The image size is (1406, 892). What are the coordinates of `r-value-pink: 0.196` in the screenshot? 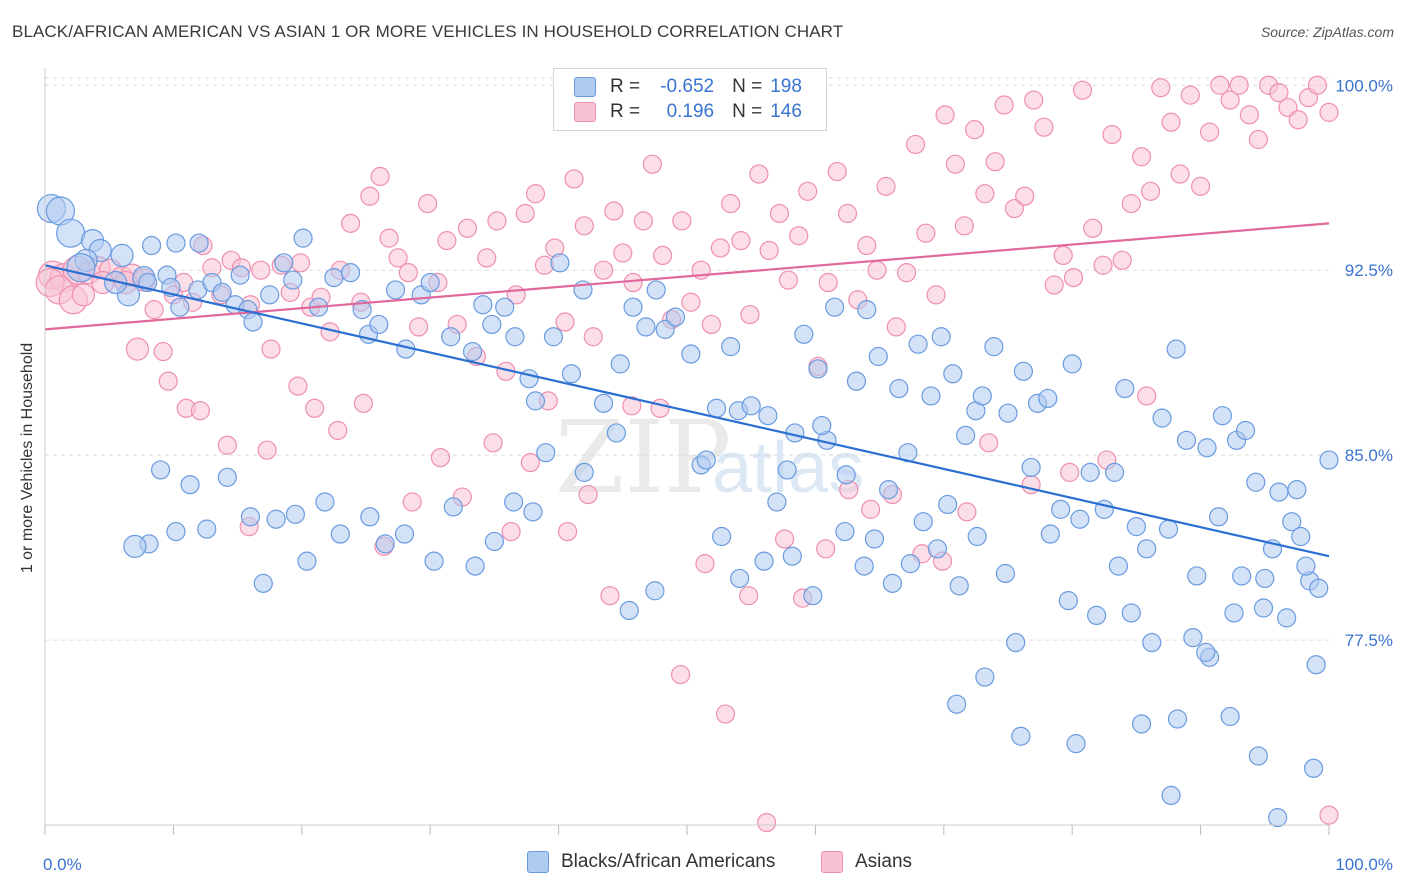 It's located at (690, 111).